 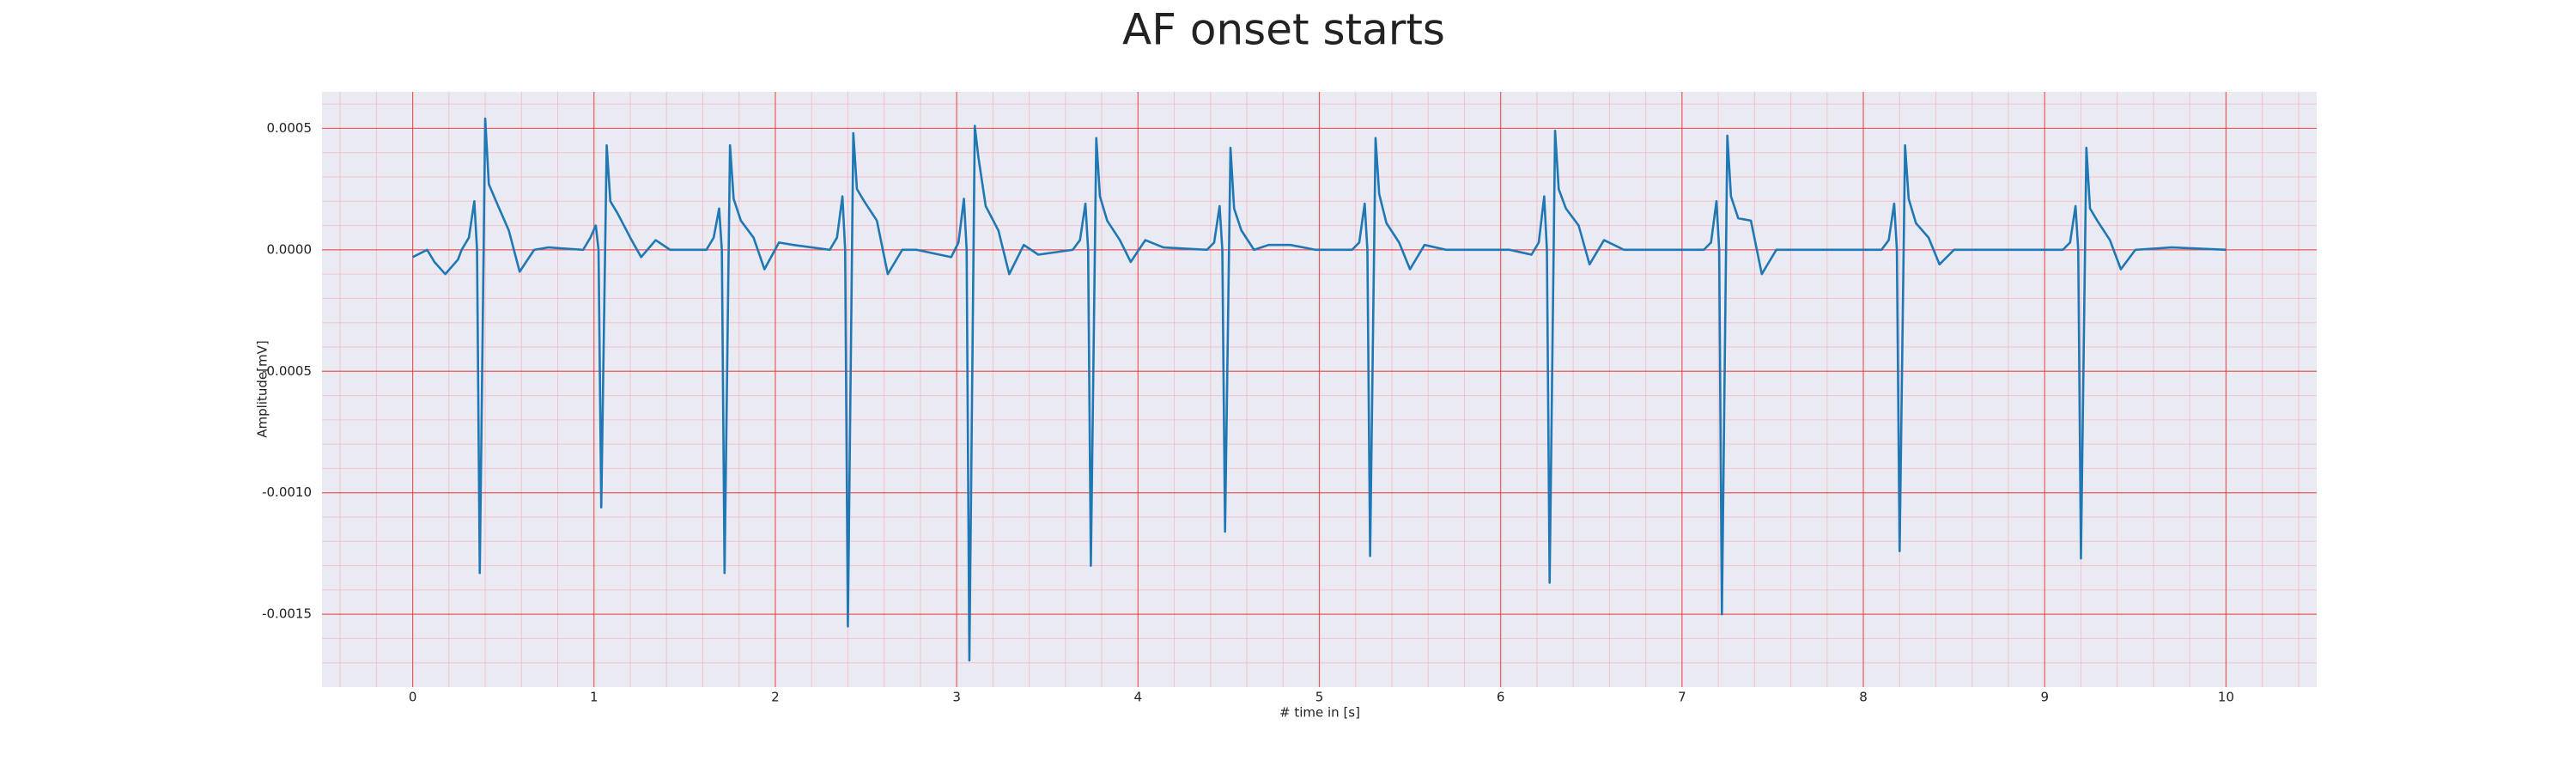 What do you see at coordinates (775, 697) in the screenshot?
I see `x-tick-label: 2` at bounding box center [775, 697].